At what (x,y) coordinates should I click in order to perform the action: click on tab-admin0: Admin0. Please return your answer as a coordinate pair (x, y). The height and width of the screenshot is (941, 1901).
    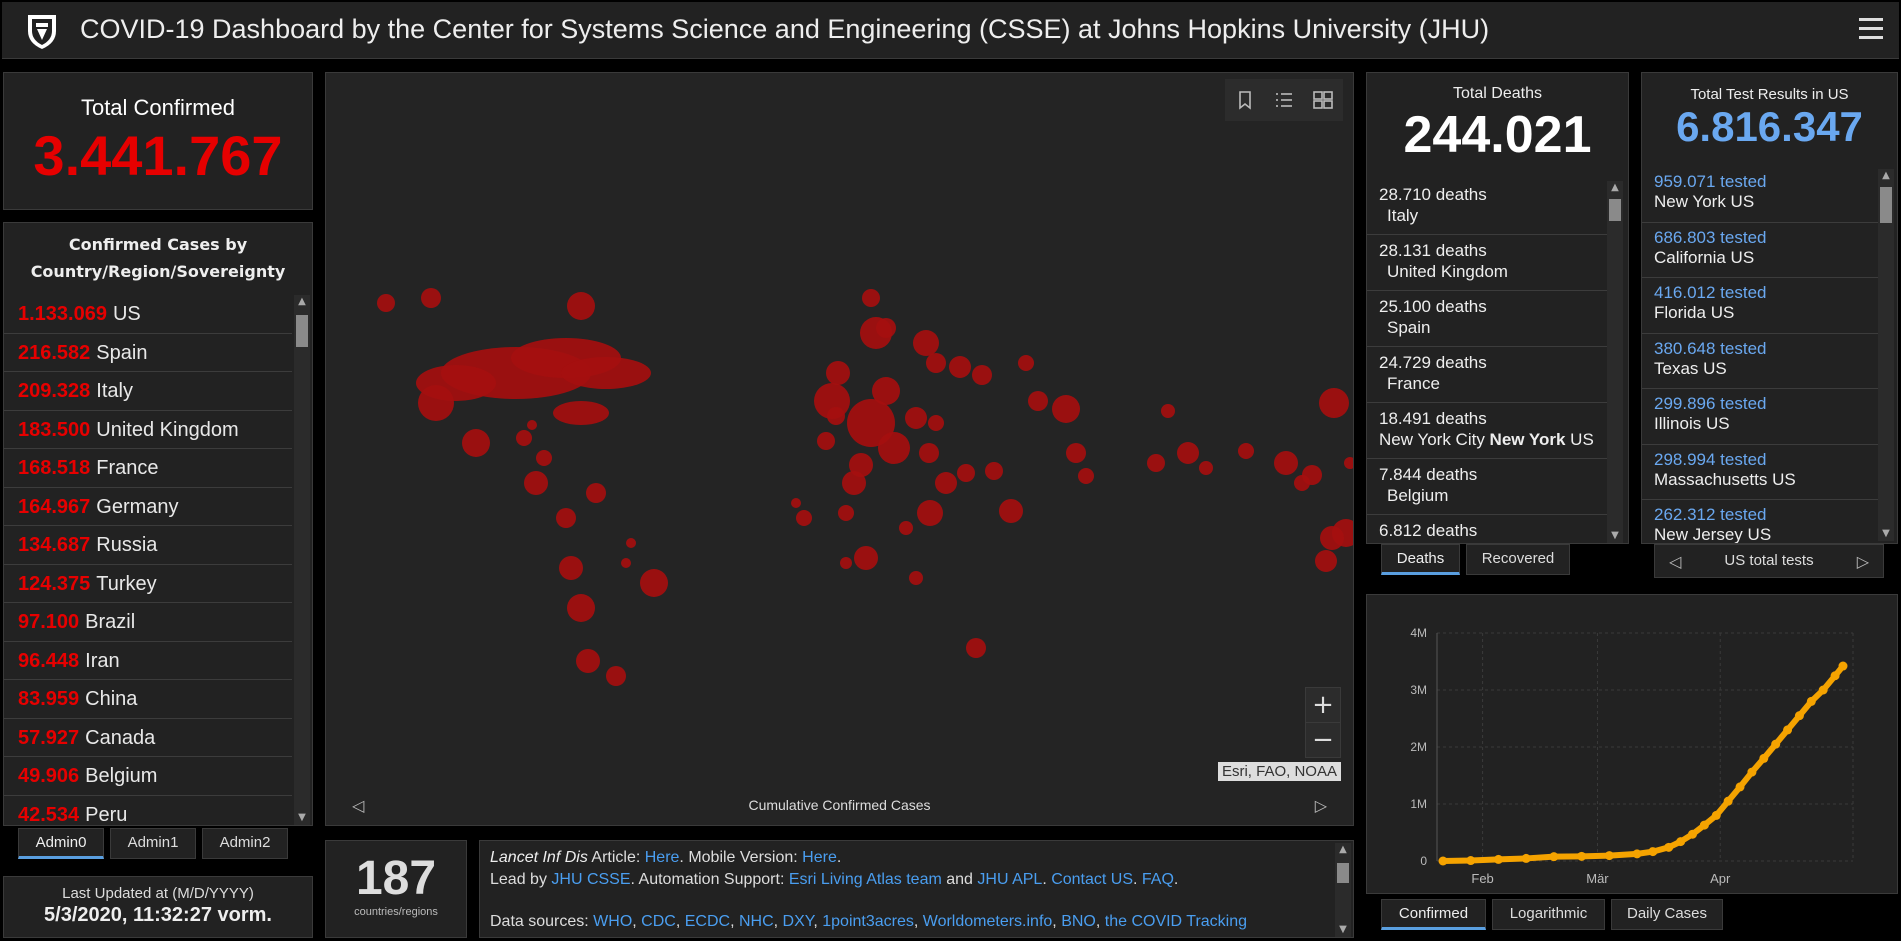
    Looking at the image, I should click on (61, 843).